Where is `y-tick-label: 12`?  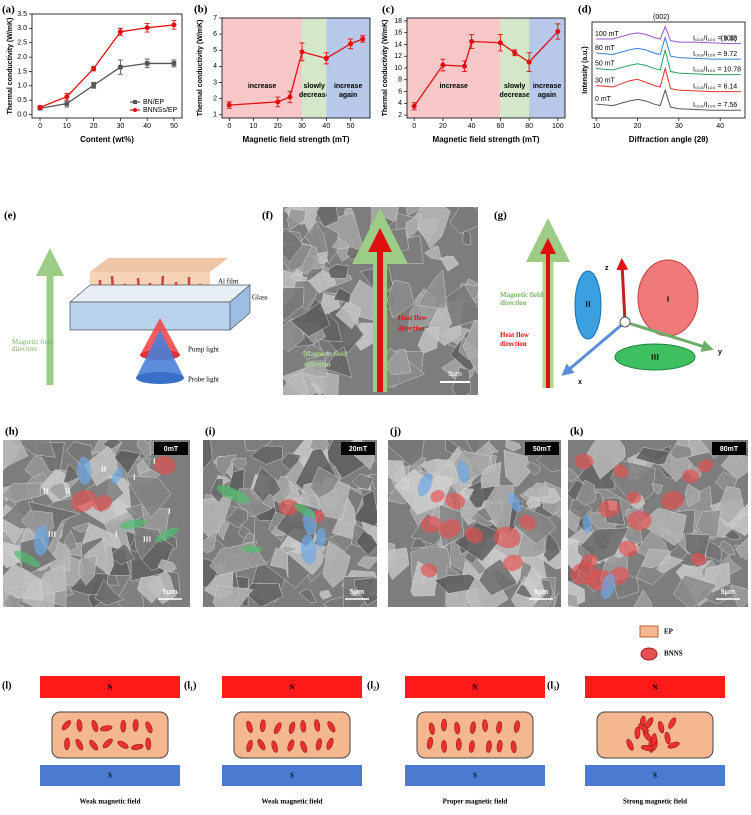 y-tick-label: 12 is located at coordinates (398, 56).